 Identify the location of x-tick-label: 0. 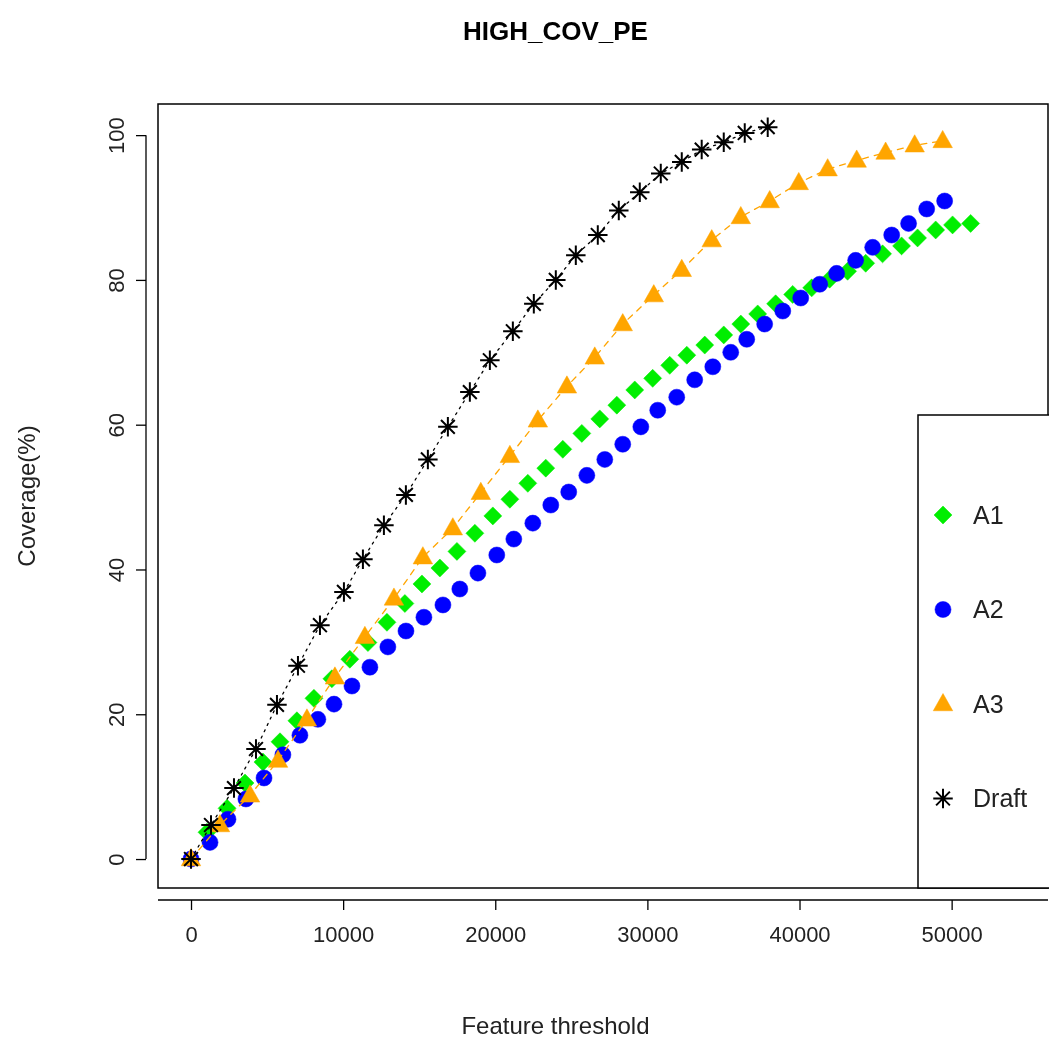
(191, 934).